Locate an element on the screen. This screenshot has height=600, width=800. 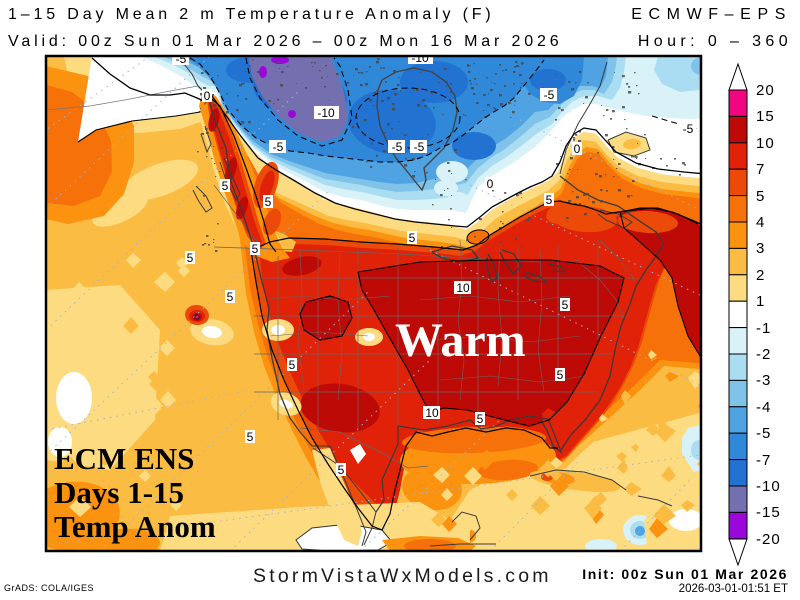
svg-text: ECM ENS is located at coordinates (124, 458).